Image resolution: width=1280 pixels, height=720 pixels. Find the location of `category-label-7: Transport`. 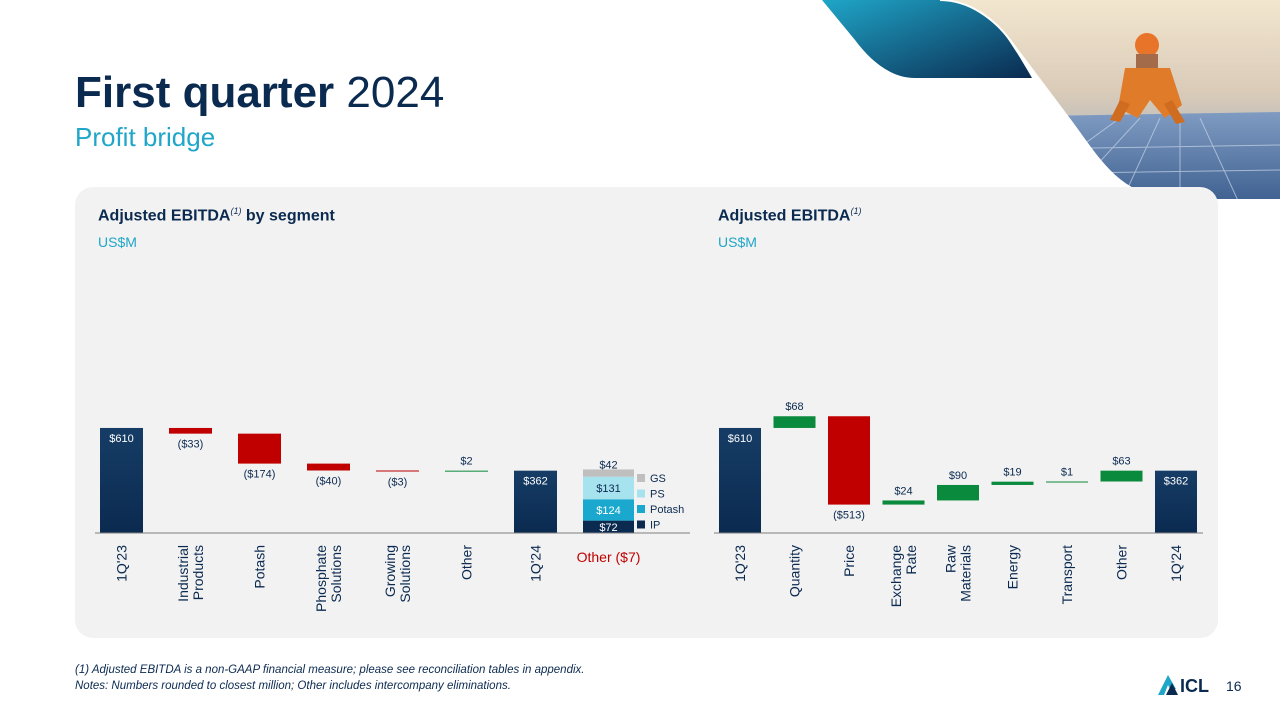

category-label-7: Transport is located at coordinates (1067, 575).